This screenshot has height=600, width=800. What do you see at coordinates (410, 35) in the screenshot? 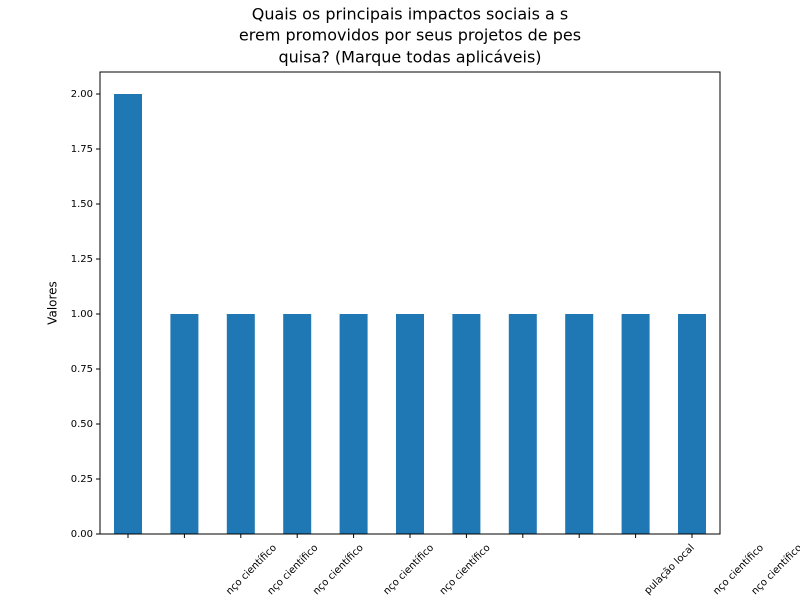
I see `chart-title: erem promovidos por seus projetos de pes` at bounding box center [410, 35].